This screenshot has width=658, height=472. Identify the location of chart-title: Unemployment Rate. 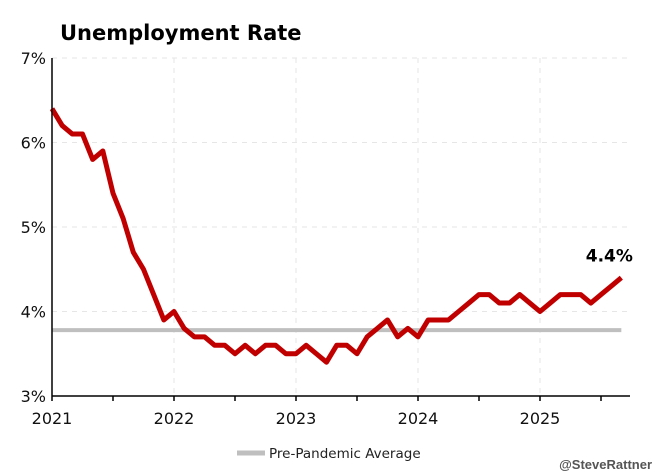
(181, 33).